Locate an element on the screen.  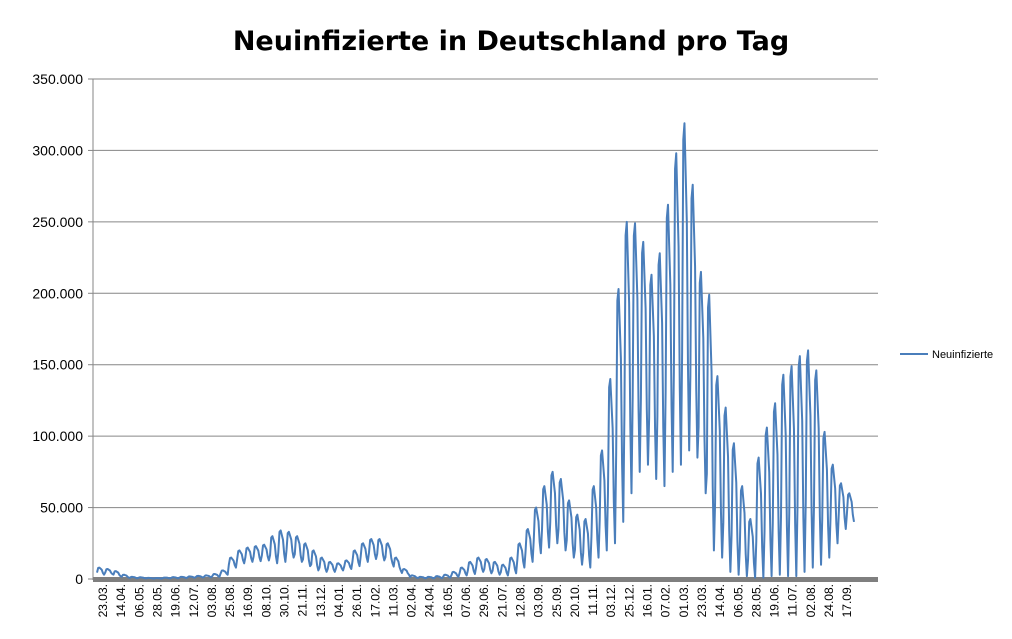
y-tick-label: 250.000 is located at coordinates (57, 222).